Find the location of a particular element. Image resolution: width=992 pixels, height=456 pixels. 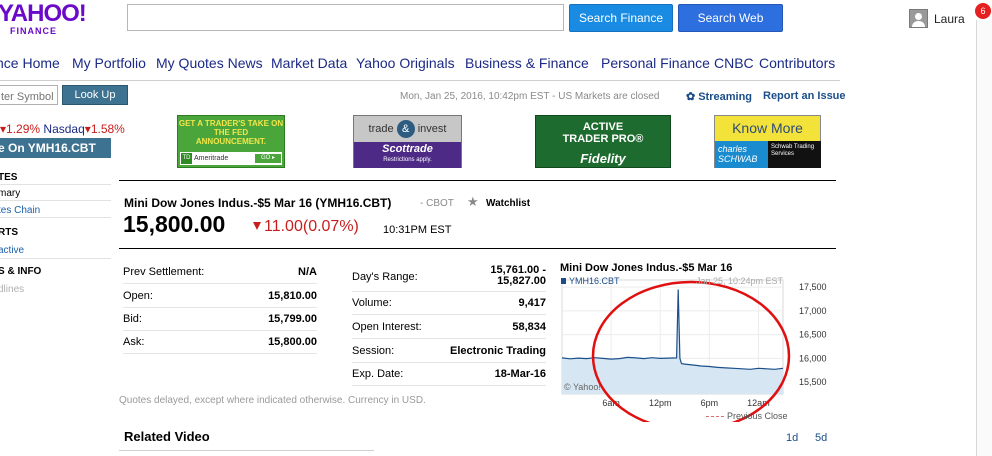

sidebar-item-3: RTS is located at coordinates (9, 232).